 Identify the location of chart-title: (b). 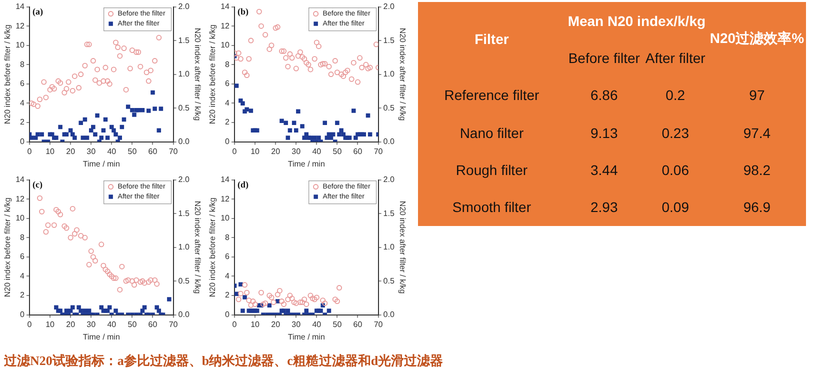
(243, 11).